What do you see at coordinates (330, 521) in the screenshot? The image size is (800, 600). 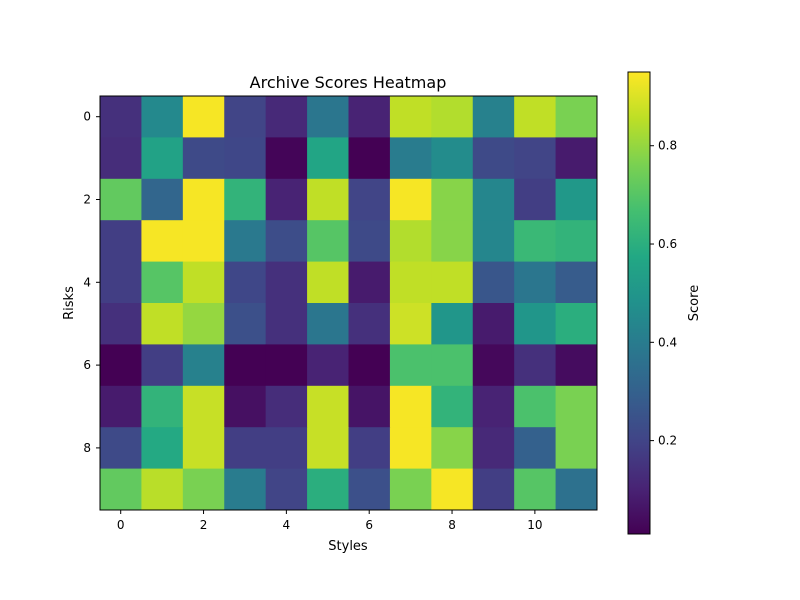 I see `x-axis-ticks: 0 2 4 6 8 10` at bounding box center [330, 521].